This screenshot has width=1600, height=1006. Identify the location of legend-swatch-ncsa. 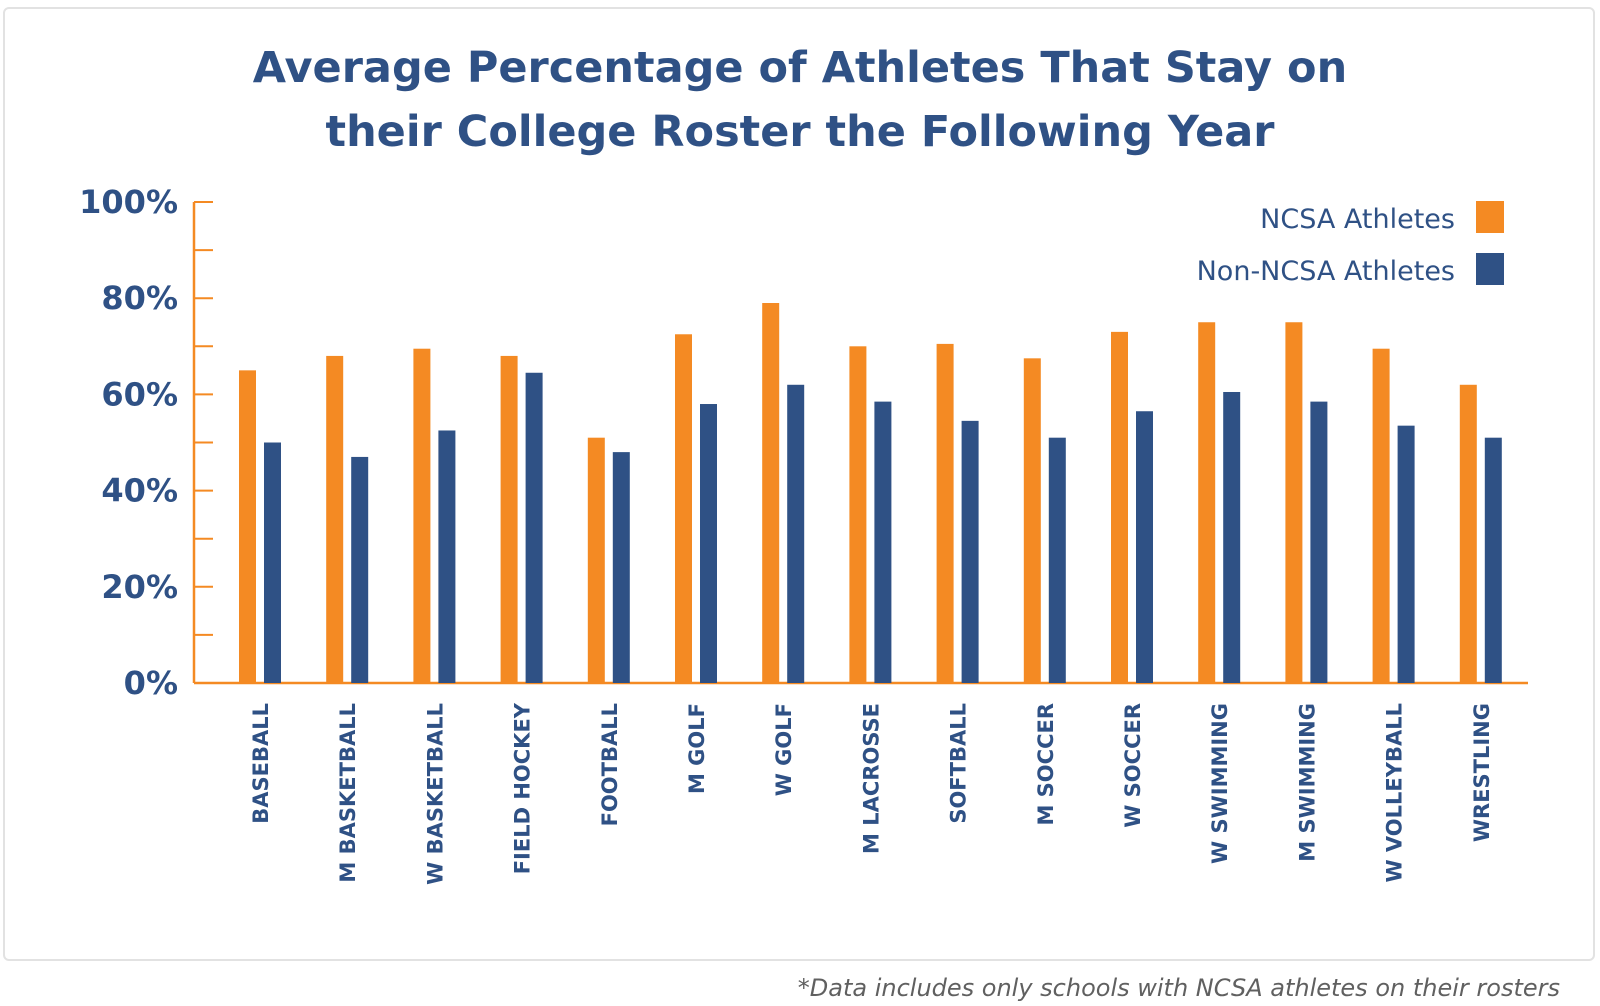
(1490, 217).